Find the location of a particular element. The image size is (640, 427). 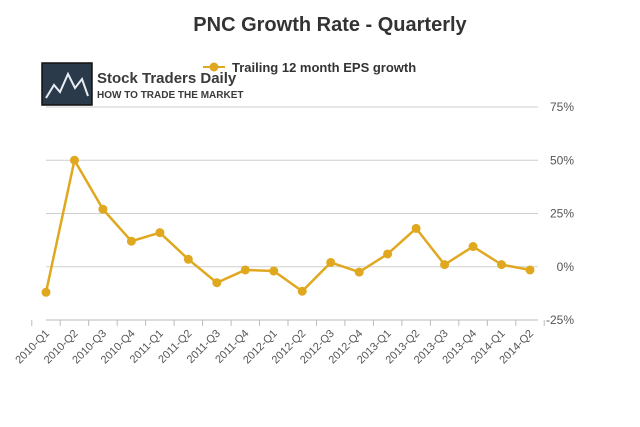

y-tick-label: 0% is located at coordinates (566, 267).